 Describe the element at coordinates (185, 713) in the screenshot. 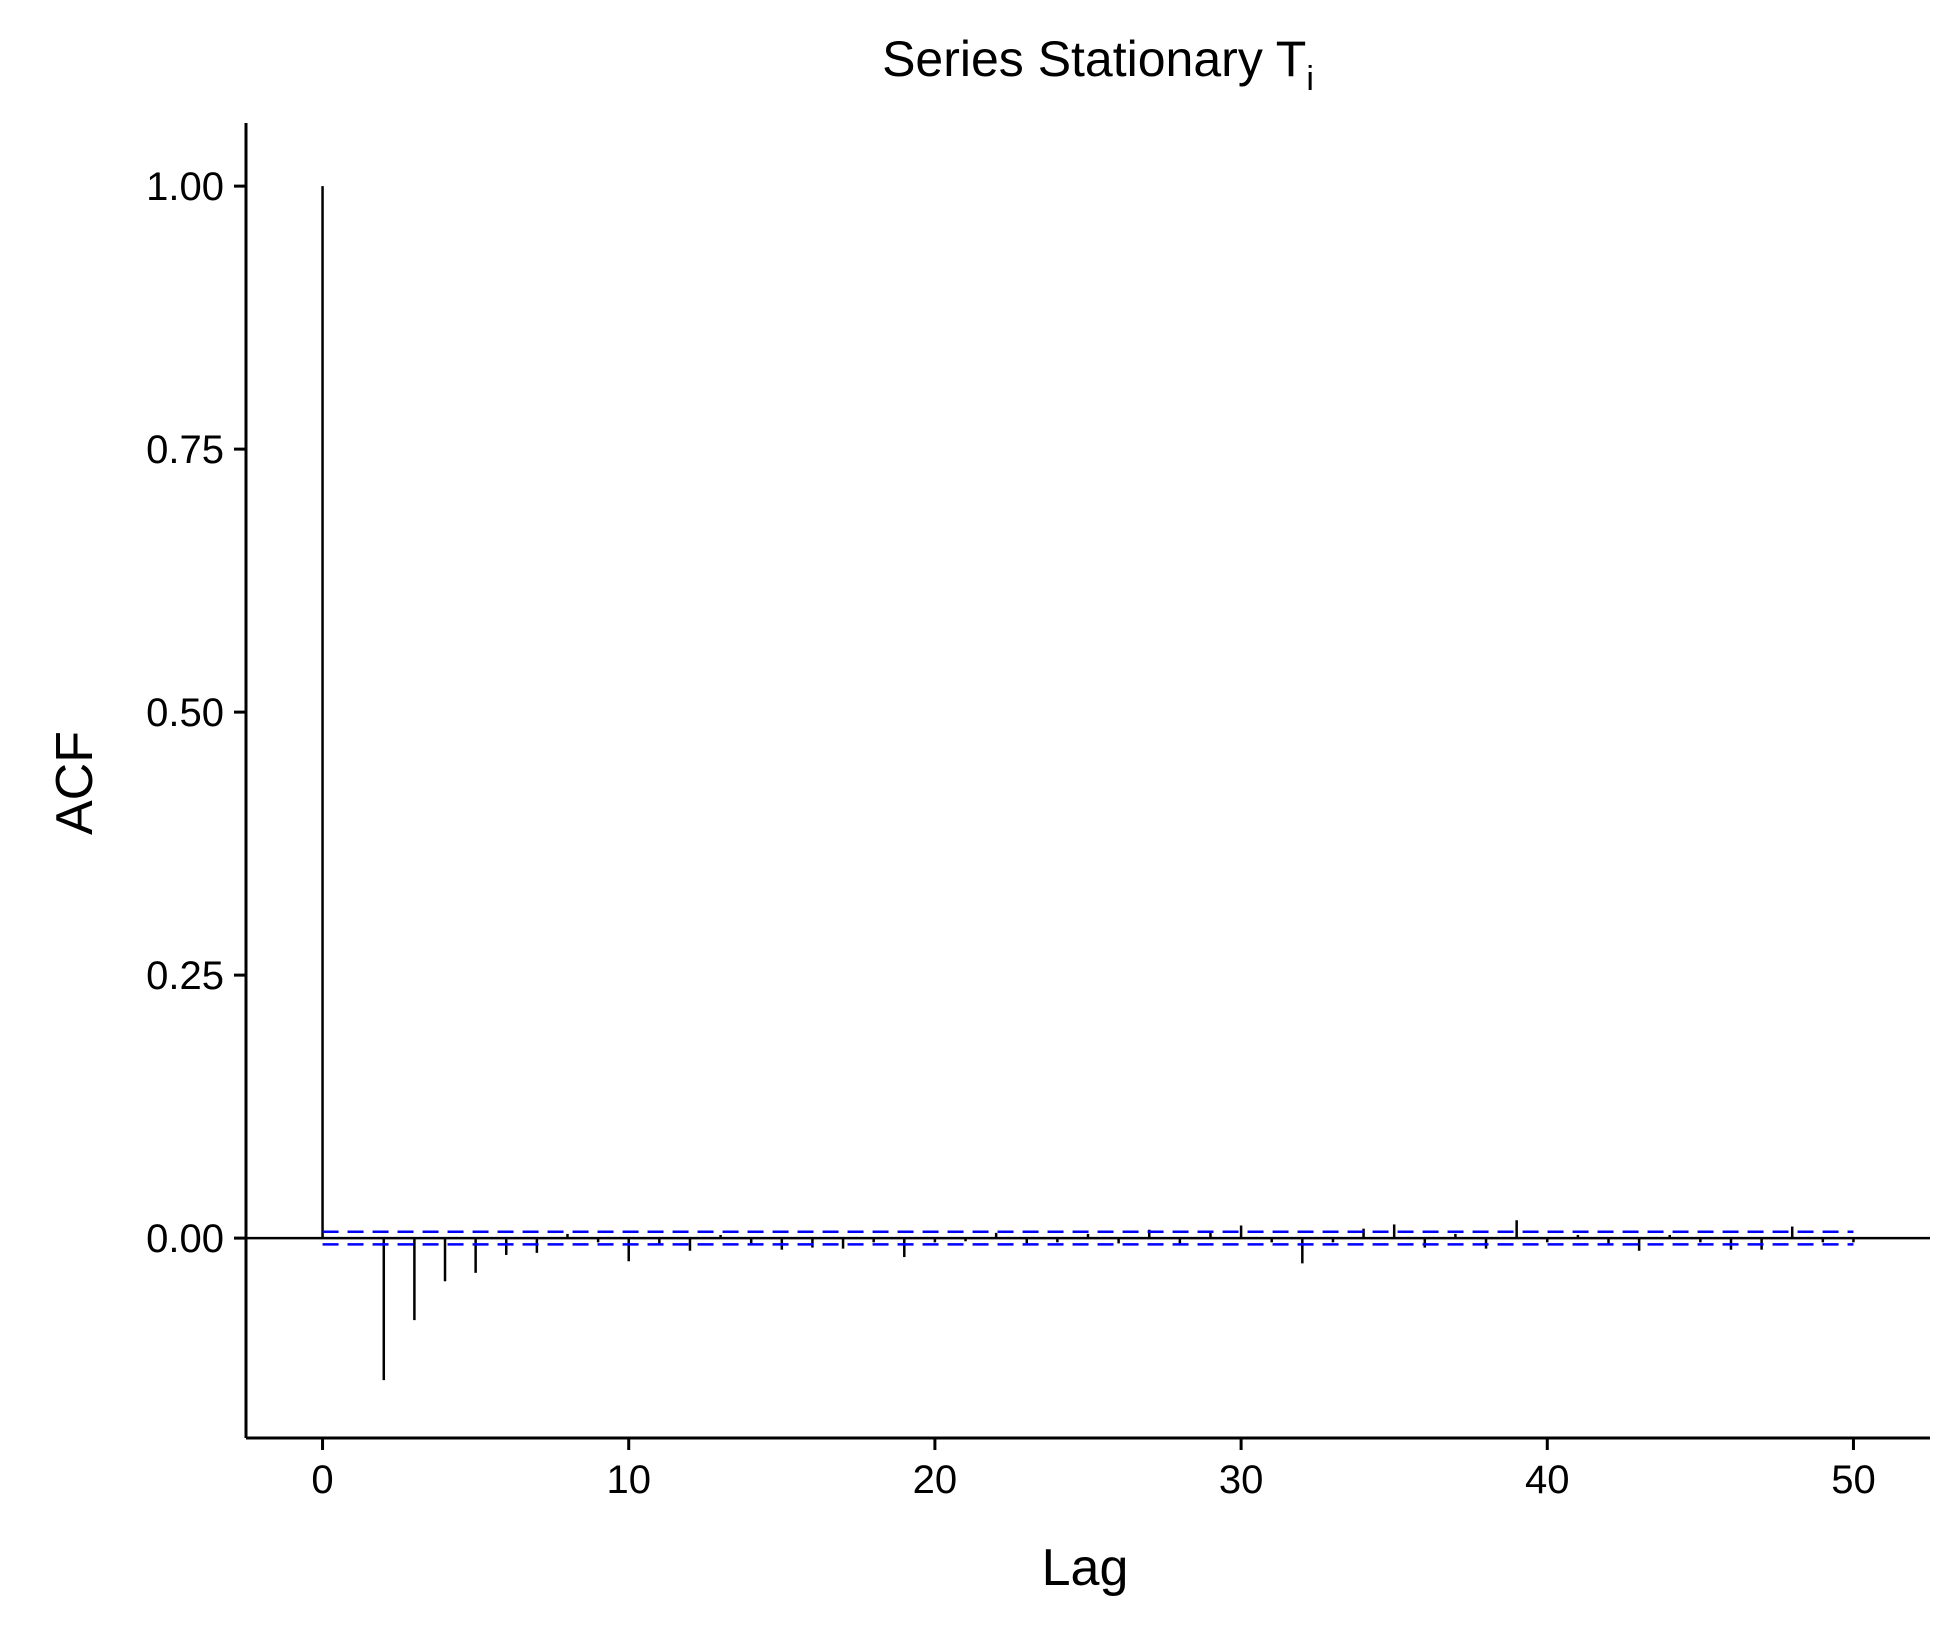

I see `y-tick-label: 0.50` at that location.